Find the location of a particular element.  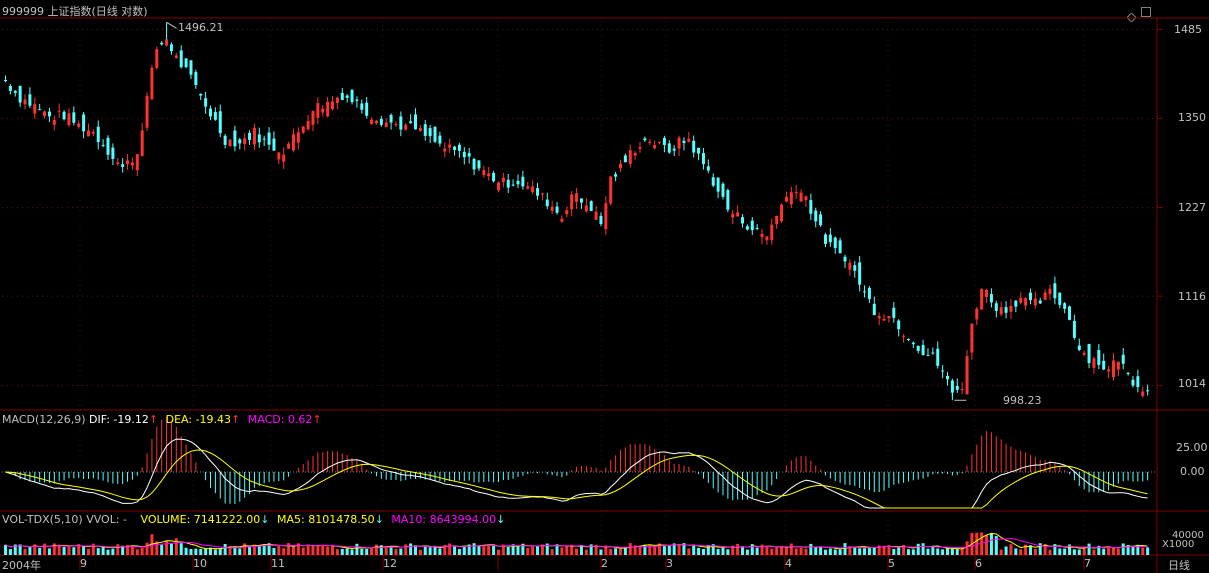

vol-name: VOL-TDX(5,10) is located at coordinates (42, 519).